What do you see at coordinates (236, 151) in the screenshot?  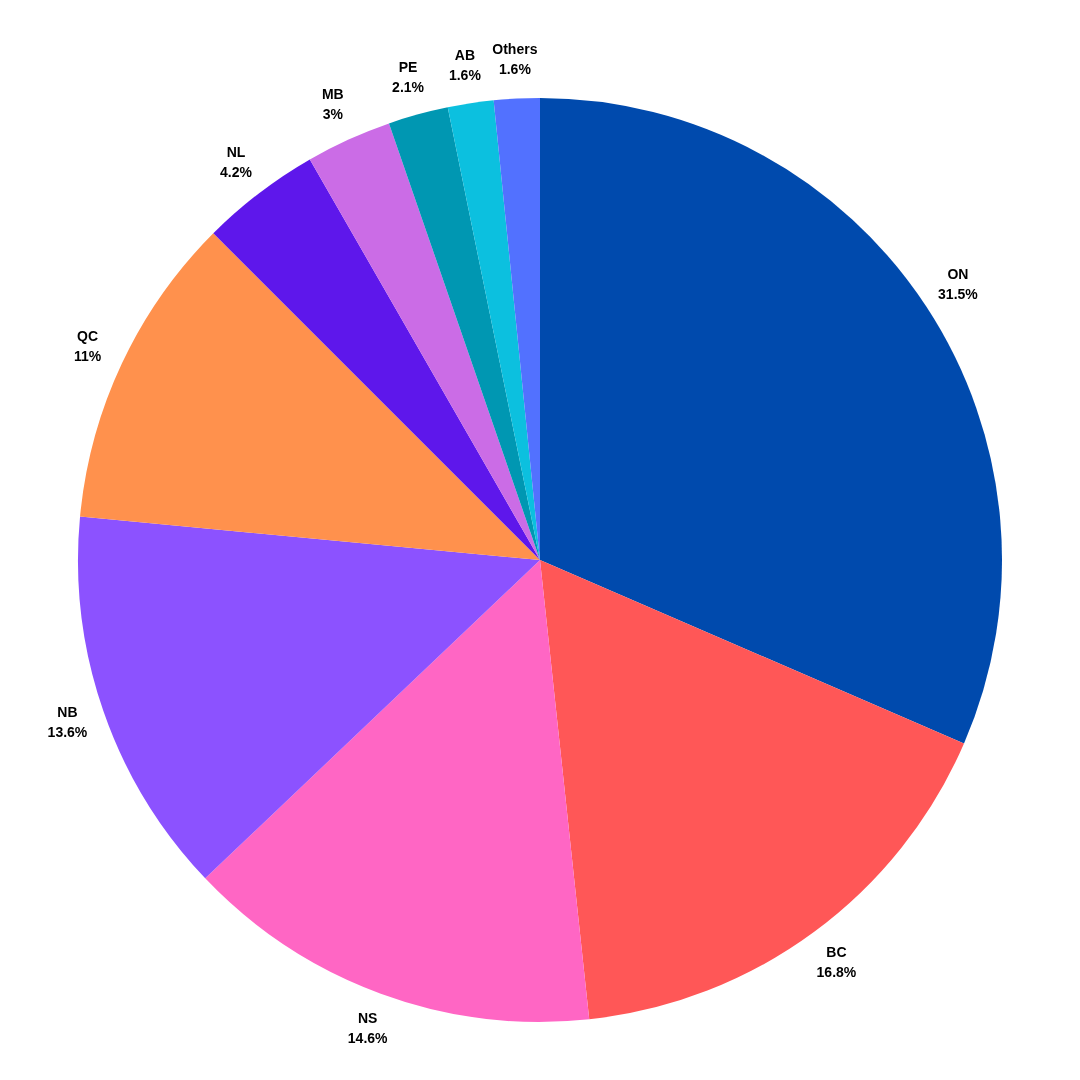 I see `slice-label: NL` at bounding box center [236, 151].